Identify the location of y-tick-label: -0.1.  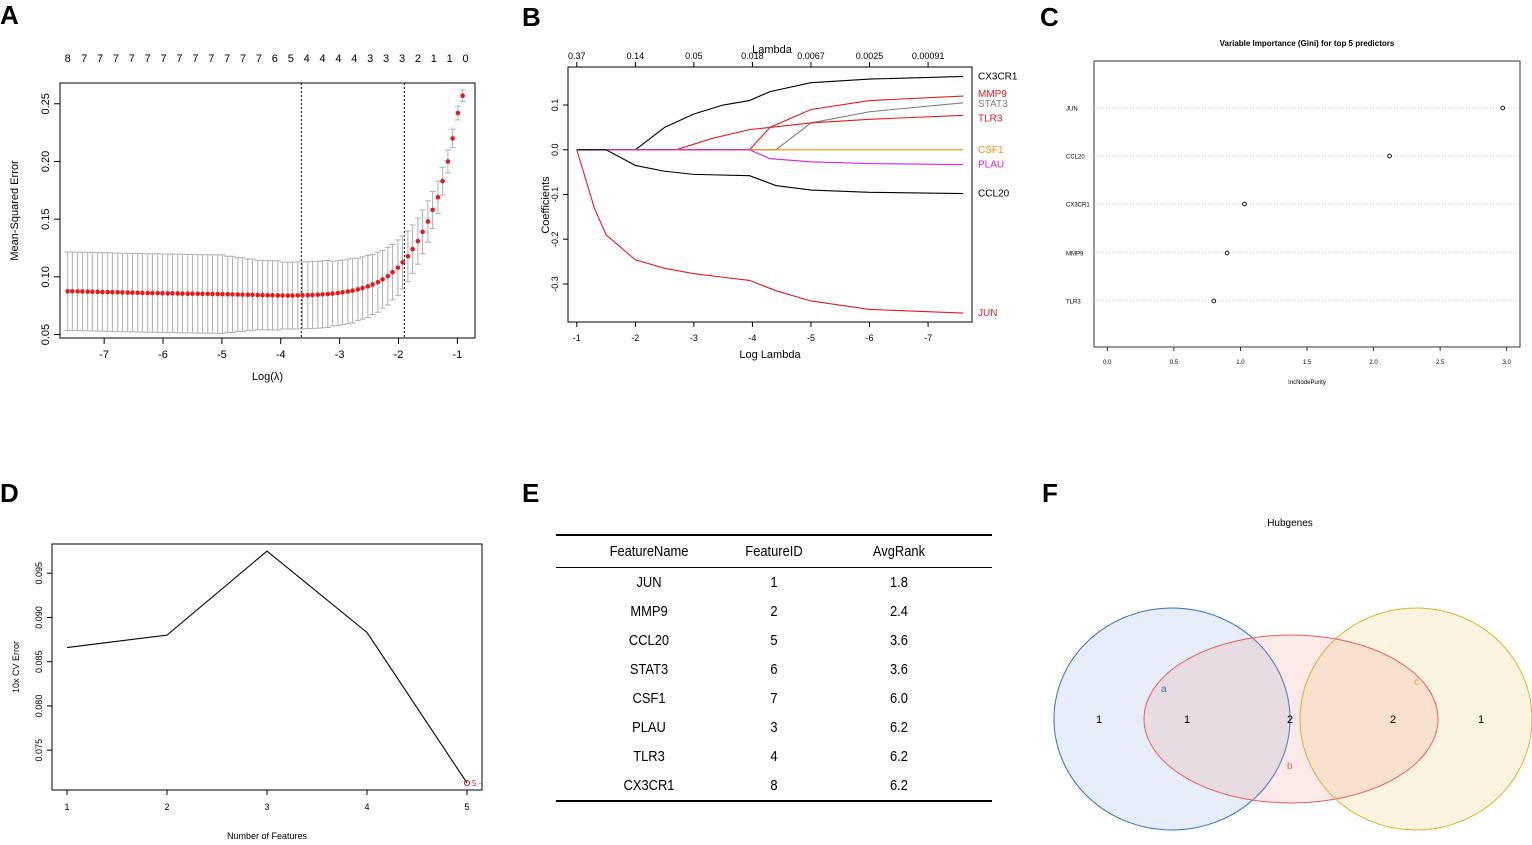
(555, 195).